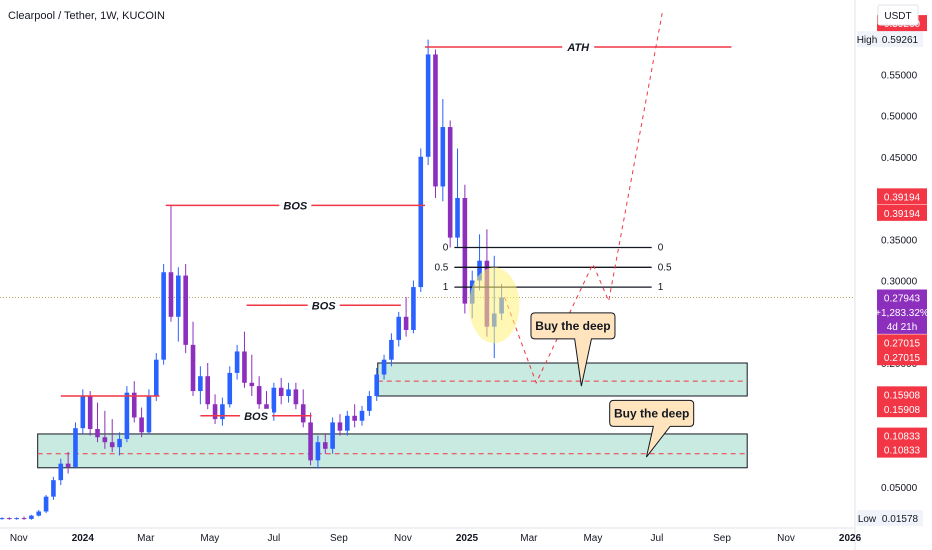  Describe the element at coordinates (209, 538) in the screenshot. I see `time-tick-label: May` at that location.